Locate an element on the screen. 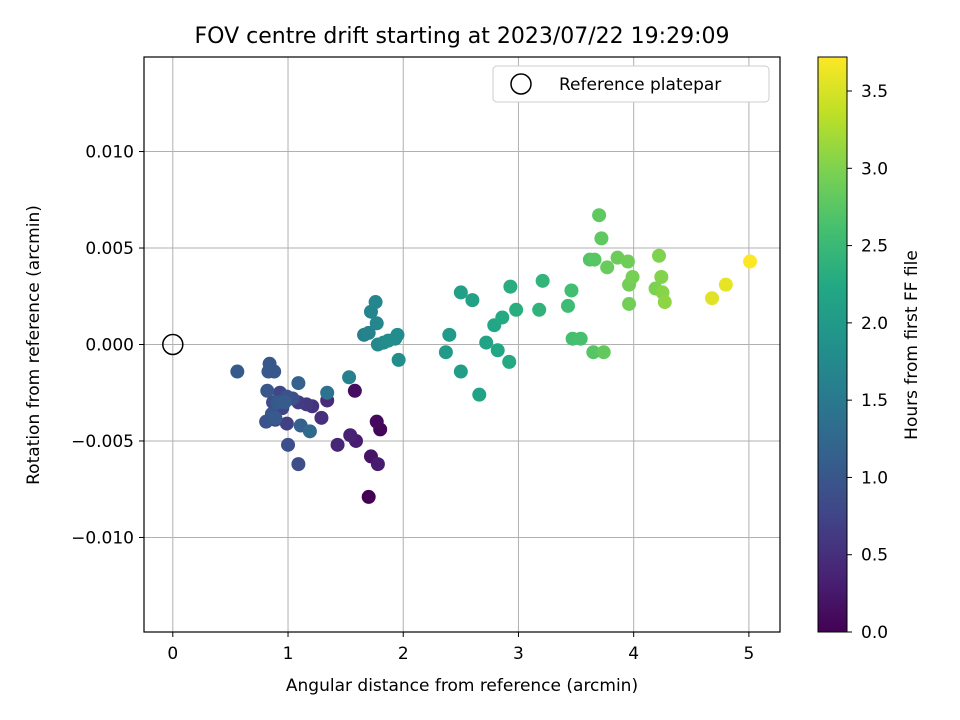 This screenshot has width=960, height=720. colorbar-tick-label: 3.0 is located at coordinates (874, 169).